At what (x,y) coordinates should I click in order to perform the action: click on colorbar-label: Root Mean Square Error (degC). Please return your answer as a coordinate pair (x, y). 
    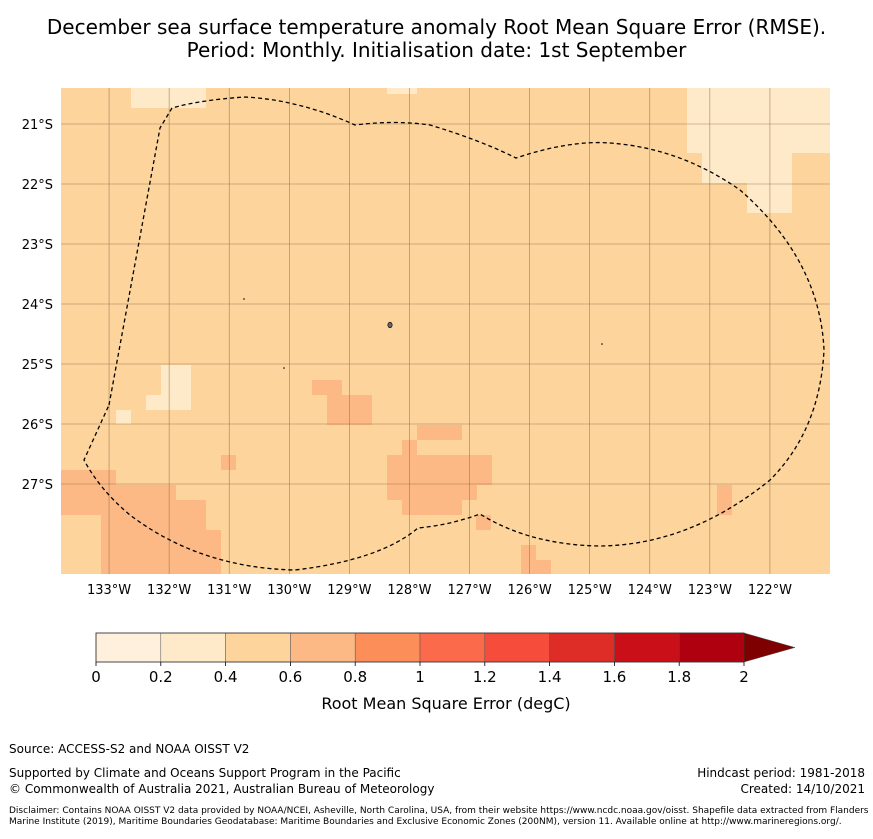
    Looking at the image, I should click on (445, 703).